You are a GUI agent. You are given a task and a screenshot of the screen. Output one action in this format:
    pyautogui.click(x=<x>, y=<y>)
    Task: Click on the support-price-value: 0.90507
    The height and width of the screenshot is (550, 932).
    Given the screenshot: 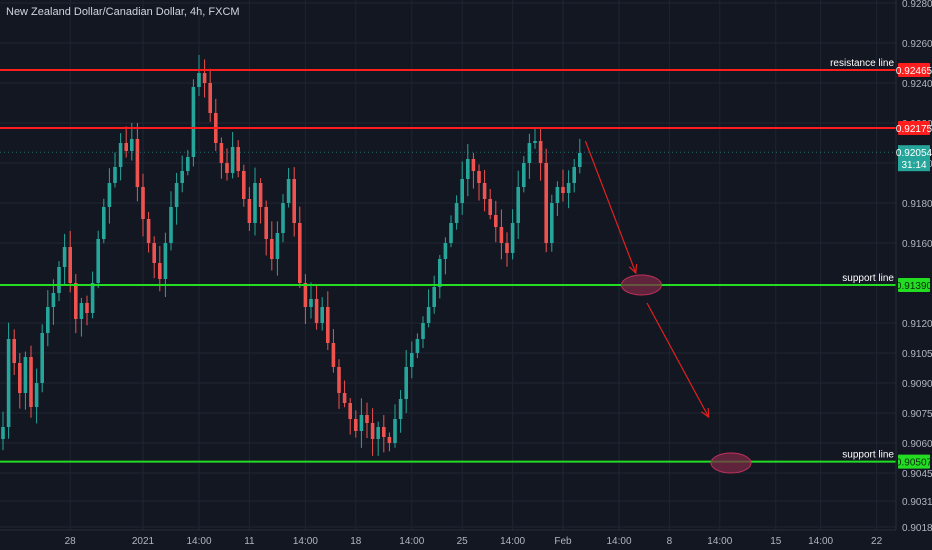 What is the action you would take?
    pyautogui.click(x=914, y=463)
    